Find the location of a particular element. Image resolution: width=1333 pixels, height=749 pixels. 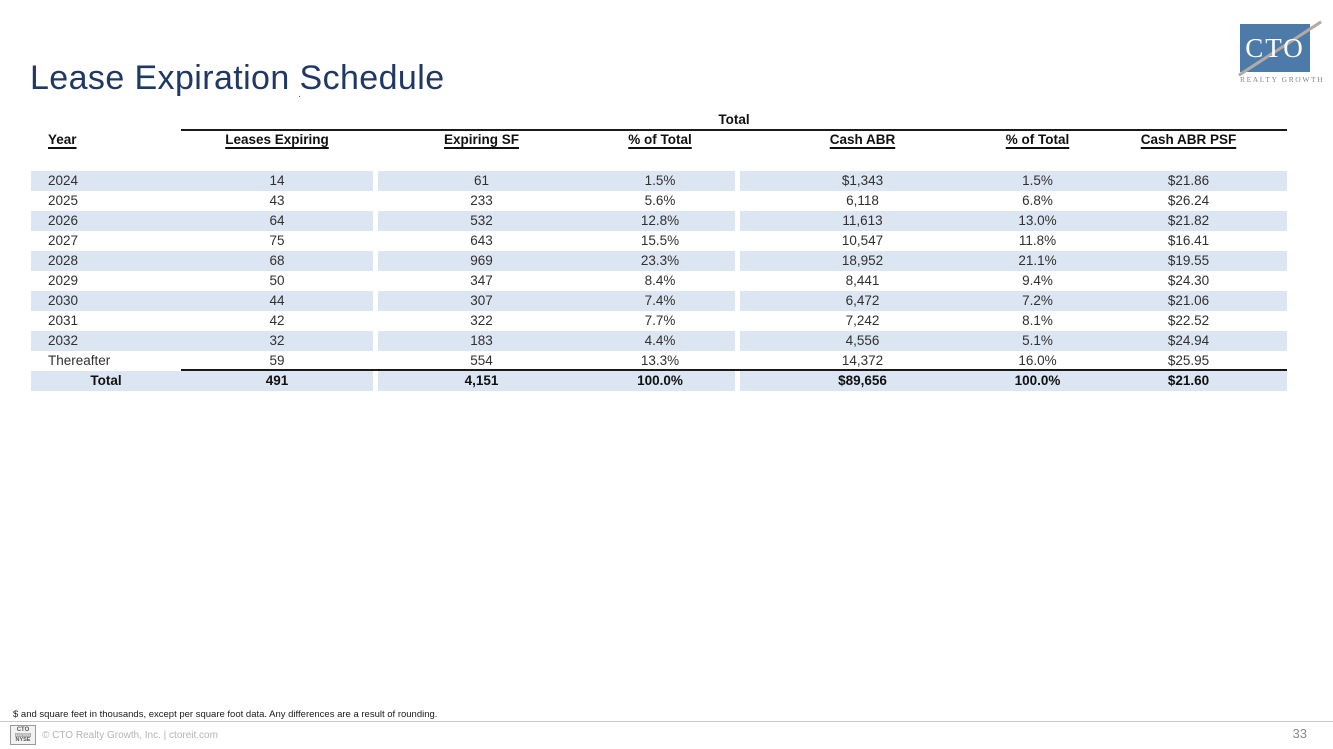

footer-divider is located at coordinates (666, 721).